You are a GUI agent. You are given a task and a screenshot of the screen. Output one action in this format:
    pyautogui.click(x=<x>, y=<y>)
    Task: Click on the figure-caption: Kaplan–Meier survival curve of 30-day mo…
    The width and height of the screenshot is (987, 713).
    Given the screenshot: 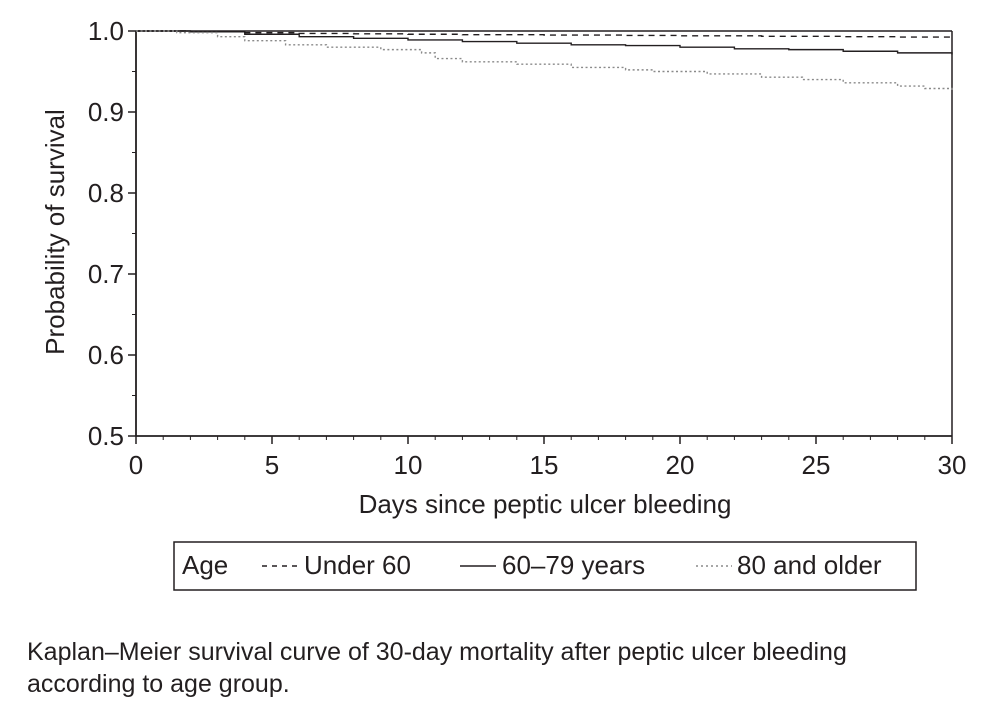 What is the action you would take?
    pyautogui.click(x=437, y=668)
    